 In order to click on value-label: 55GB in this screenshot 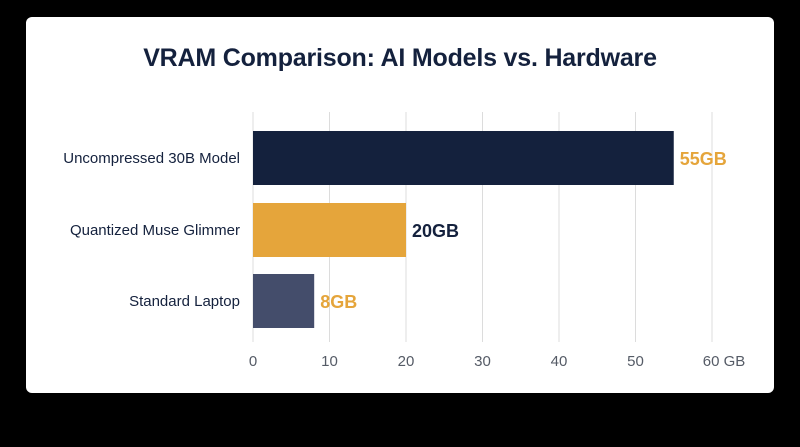, I will do `click(703, 159)`.